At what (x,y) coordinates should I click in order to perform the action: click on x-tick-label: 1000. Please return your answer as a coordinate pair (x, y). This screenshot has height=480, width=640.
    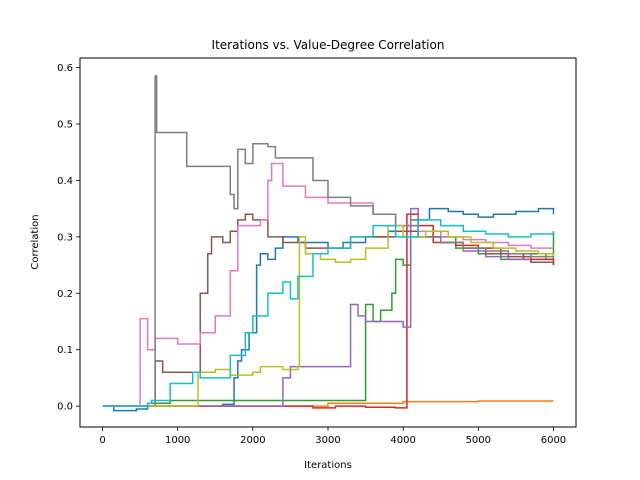
    Looking at the image, I should click on (177, 440).